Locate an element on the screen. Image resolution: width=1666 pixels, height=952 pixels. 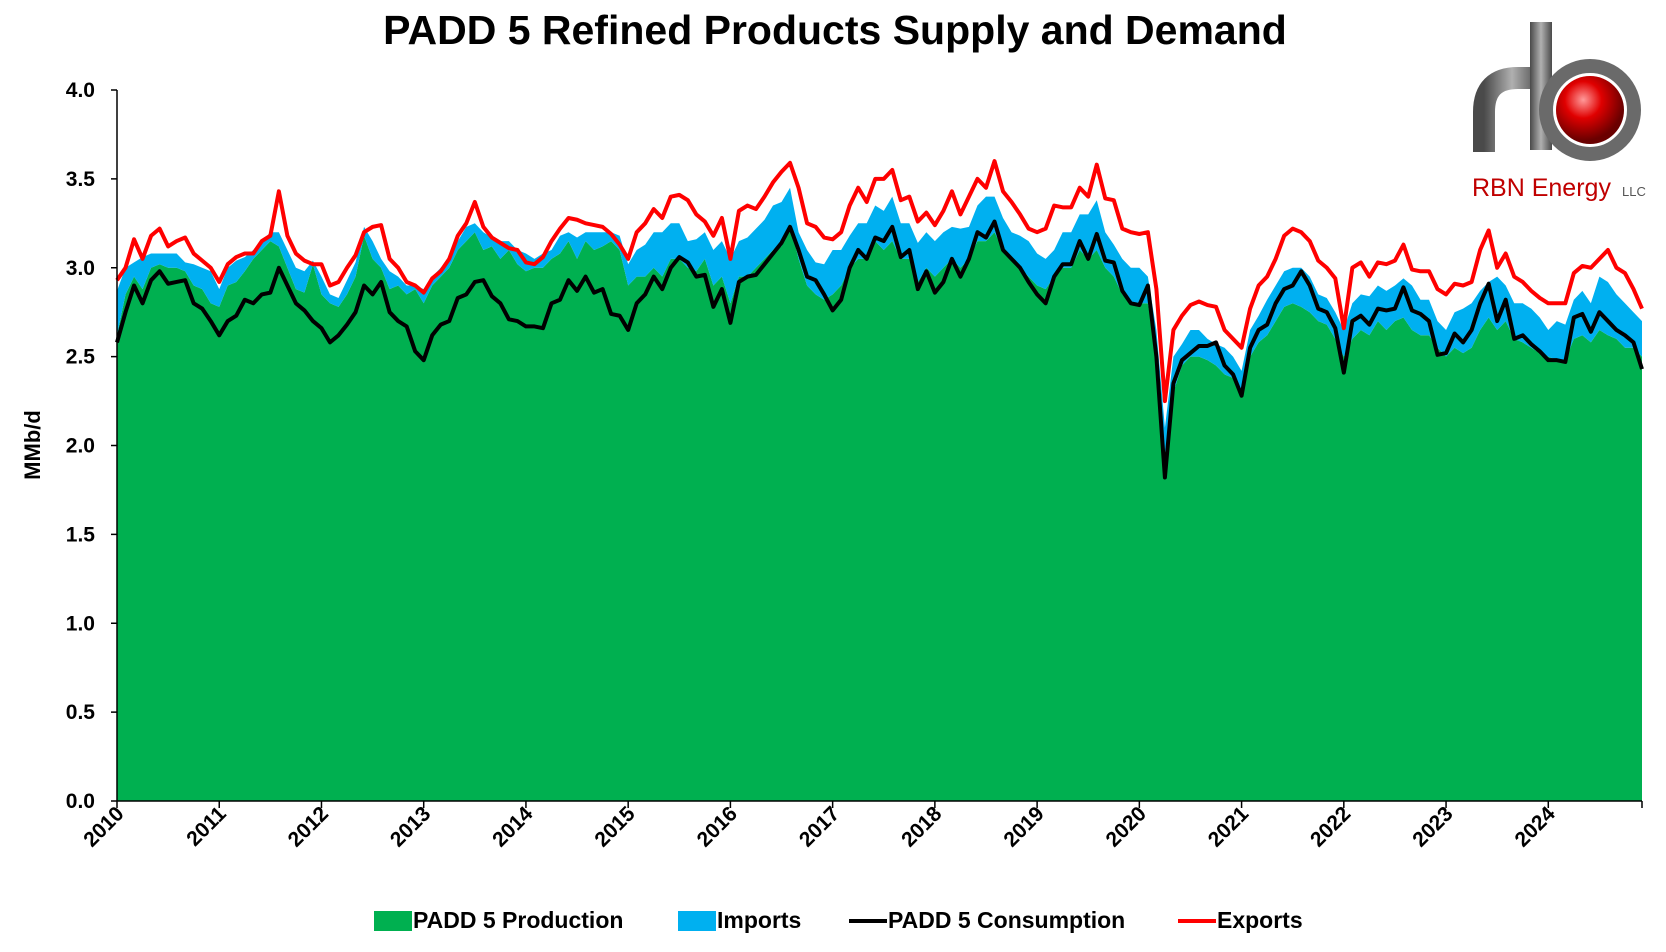
x-tick-label: 2020 is located at coordinates (1126, 826).